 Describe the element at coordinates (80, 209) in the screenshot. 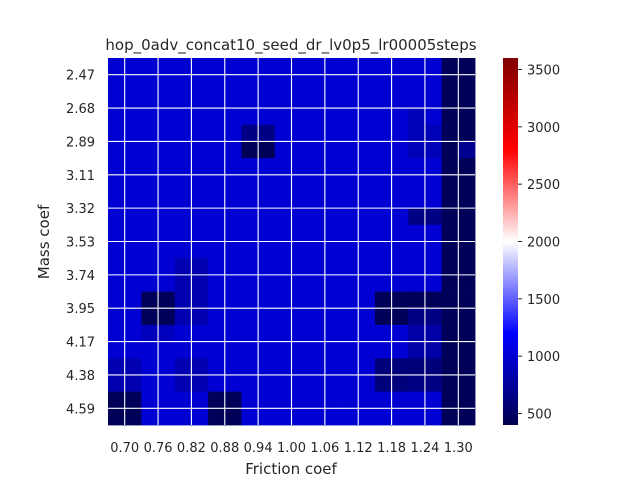

I see `y-tick-label: 3.32` at that location.